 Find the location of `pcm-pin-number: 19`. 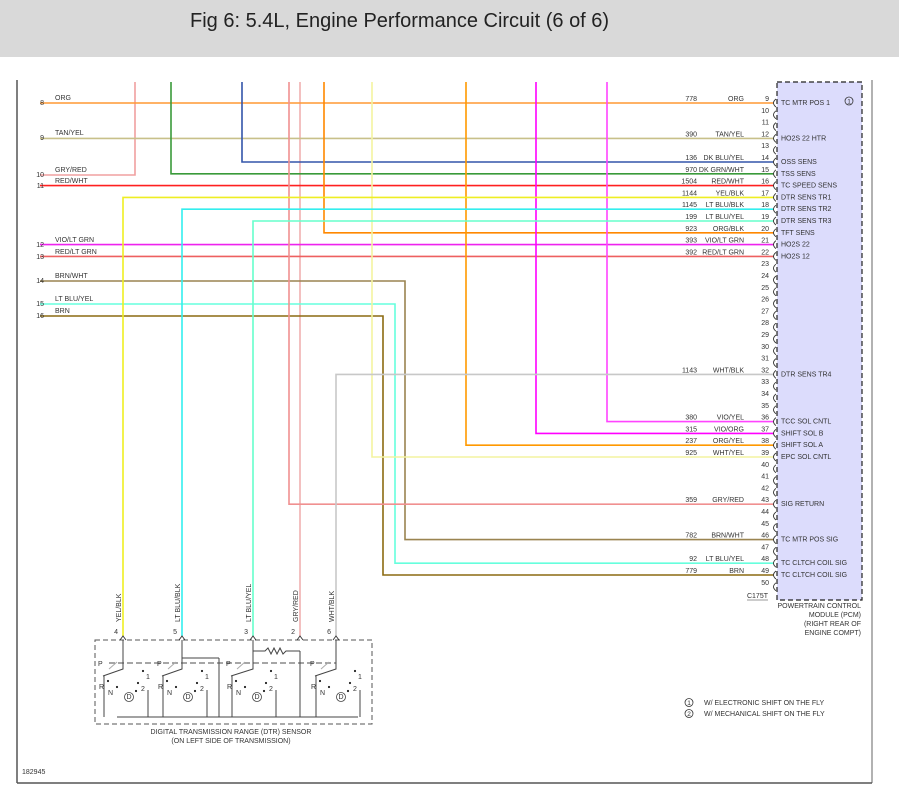

pcm-pin-number: 19 is located at coordinates (765, 217).